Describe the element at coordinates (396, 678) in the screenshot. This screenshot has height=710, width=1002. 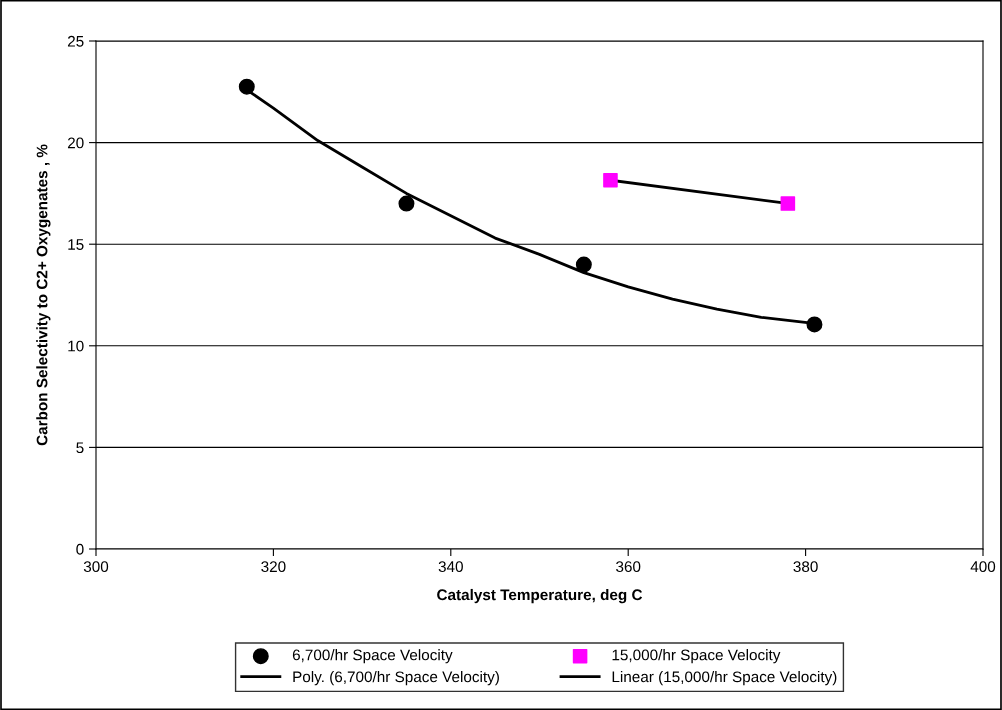
I see `legend-label: Poly. (6,700/hr Space Velocity)` at that location.